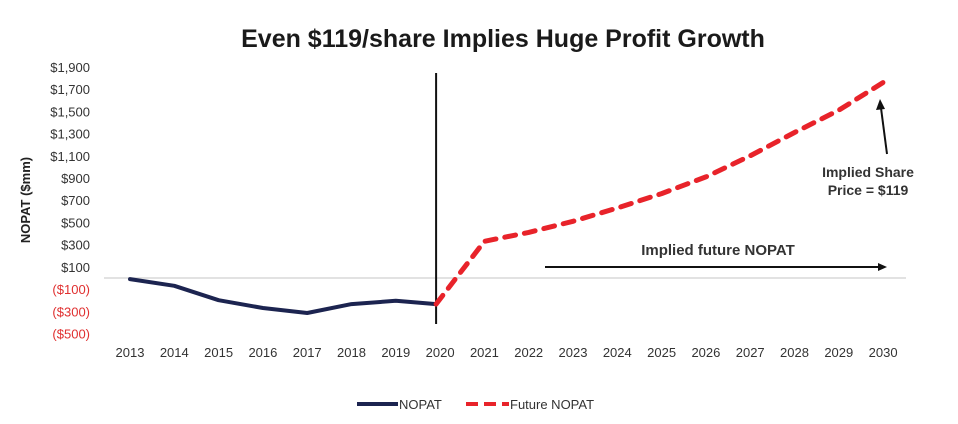 Image resolution: width=958 pixels, height=424 pixels. I want to click on implied-share-price-label-line2: Price = $119, so click(868, 190).